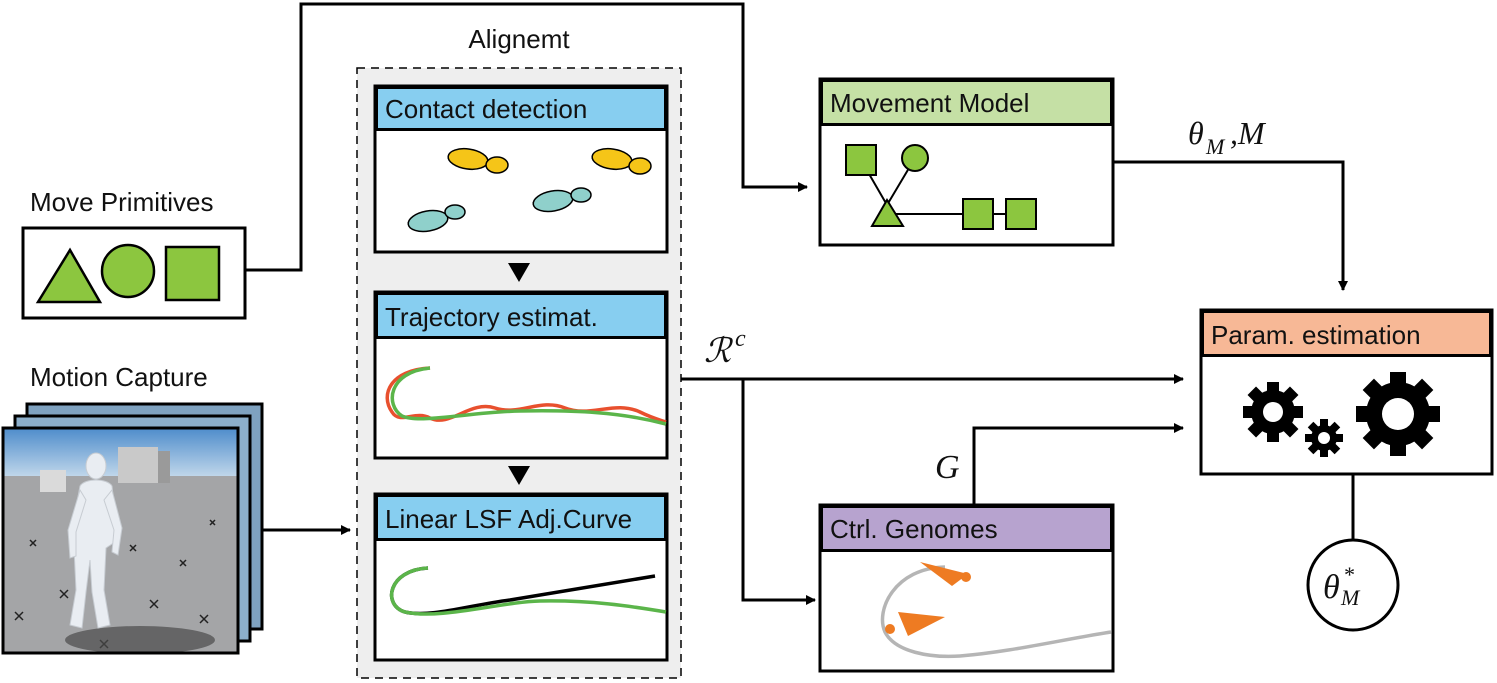 This screenshot has width=1497, height=683. I want to click on svg-text: c, so click(740, 339).